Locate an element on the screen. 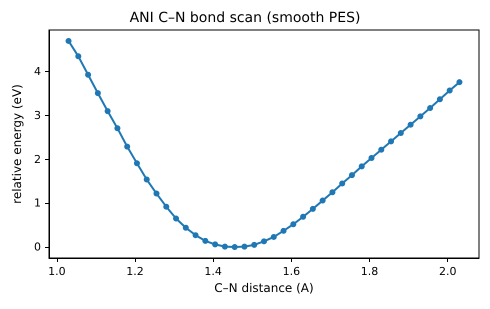  y-tick-label: 2 is located at coordinates (37, 159).